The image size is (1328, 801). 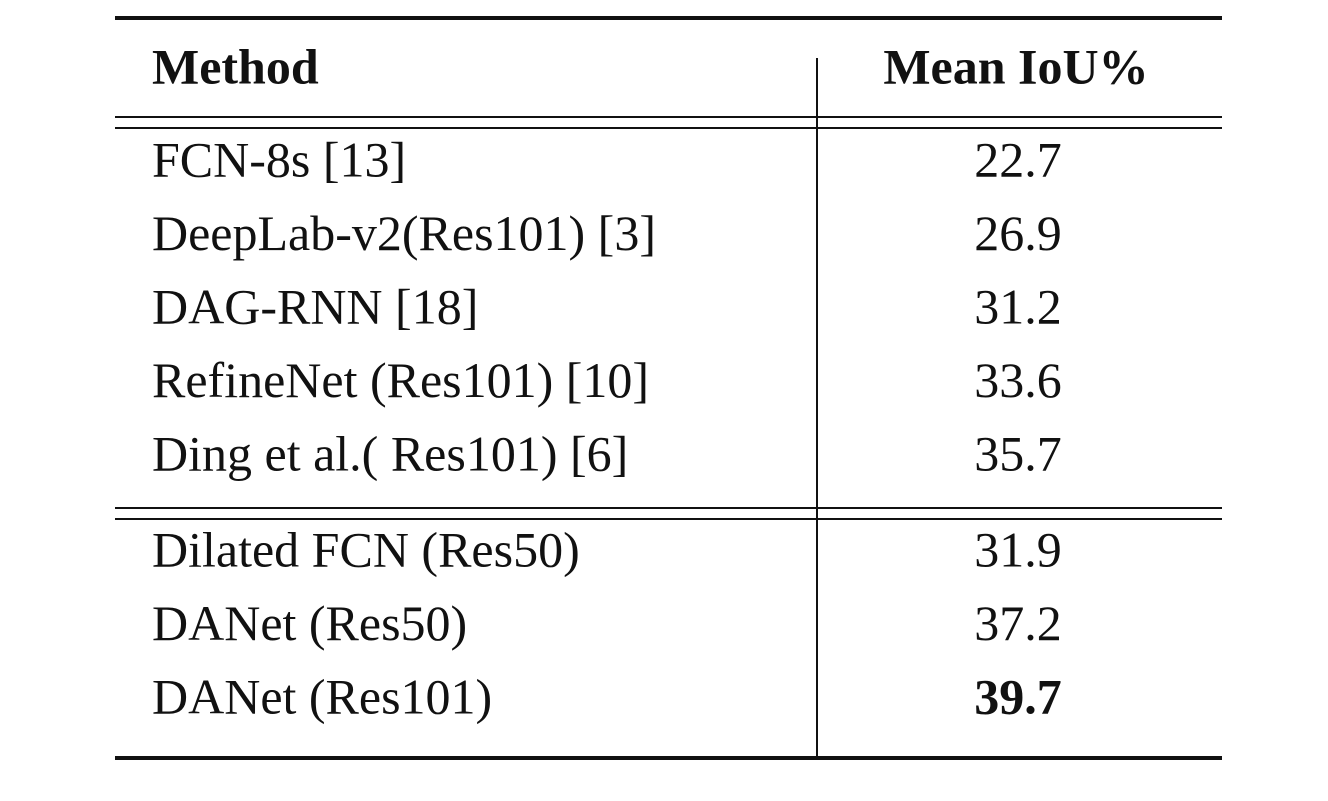 What do you see at coordinates (390, 453) in the screenshot?
I see `method-cell: Ding et al.( Res101) [6]` at bounding box center [390, 453].